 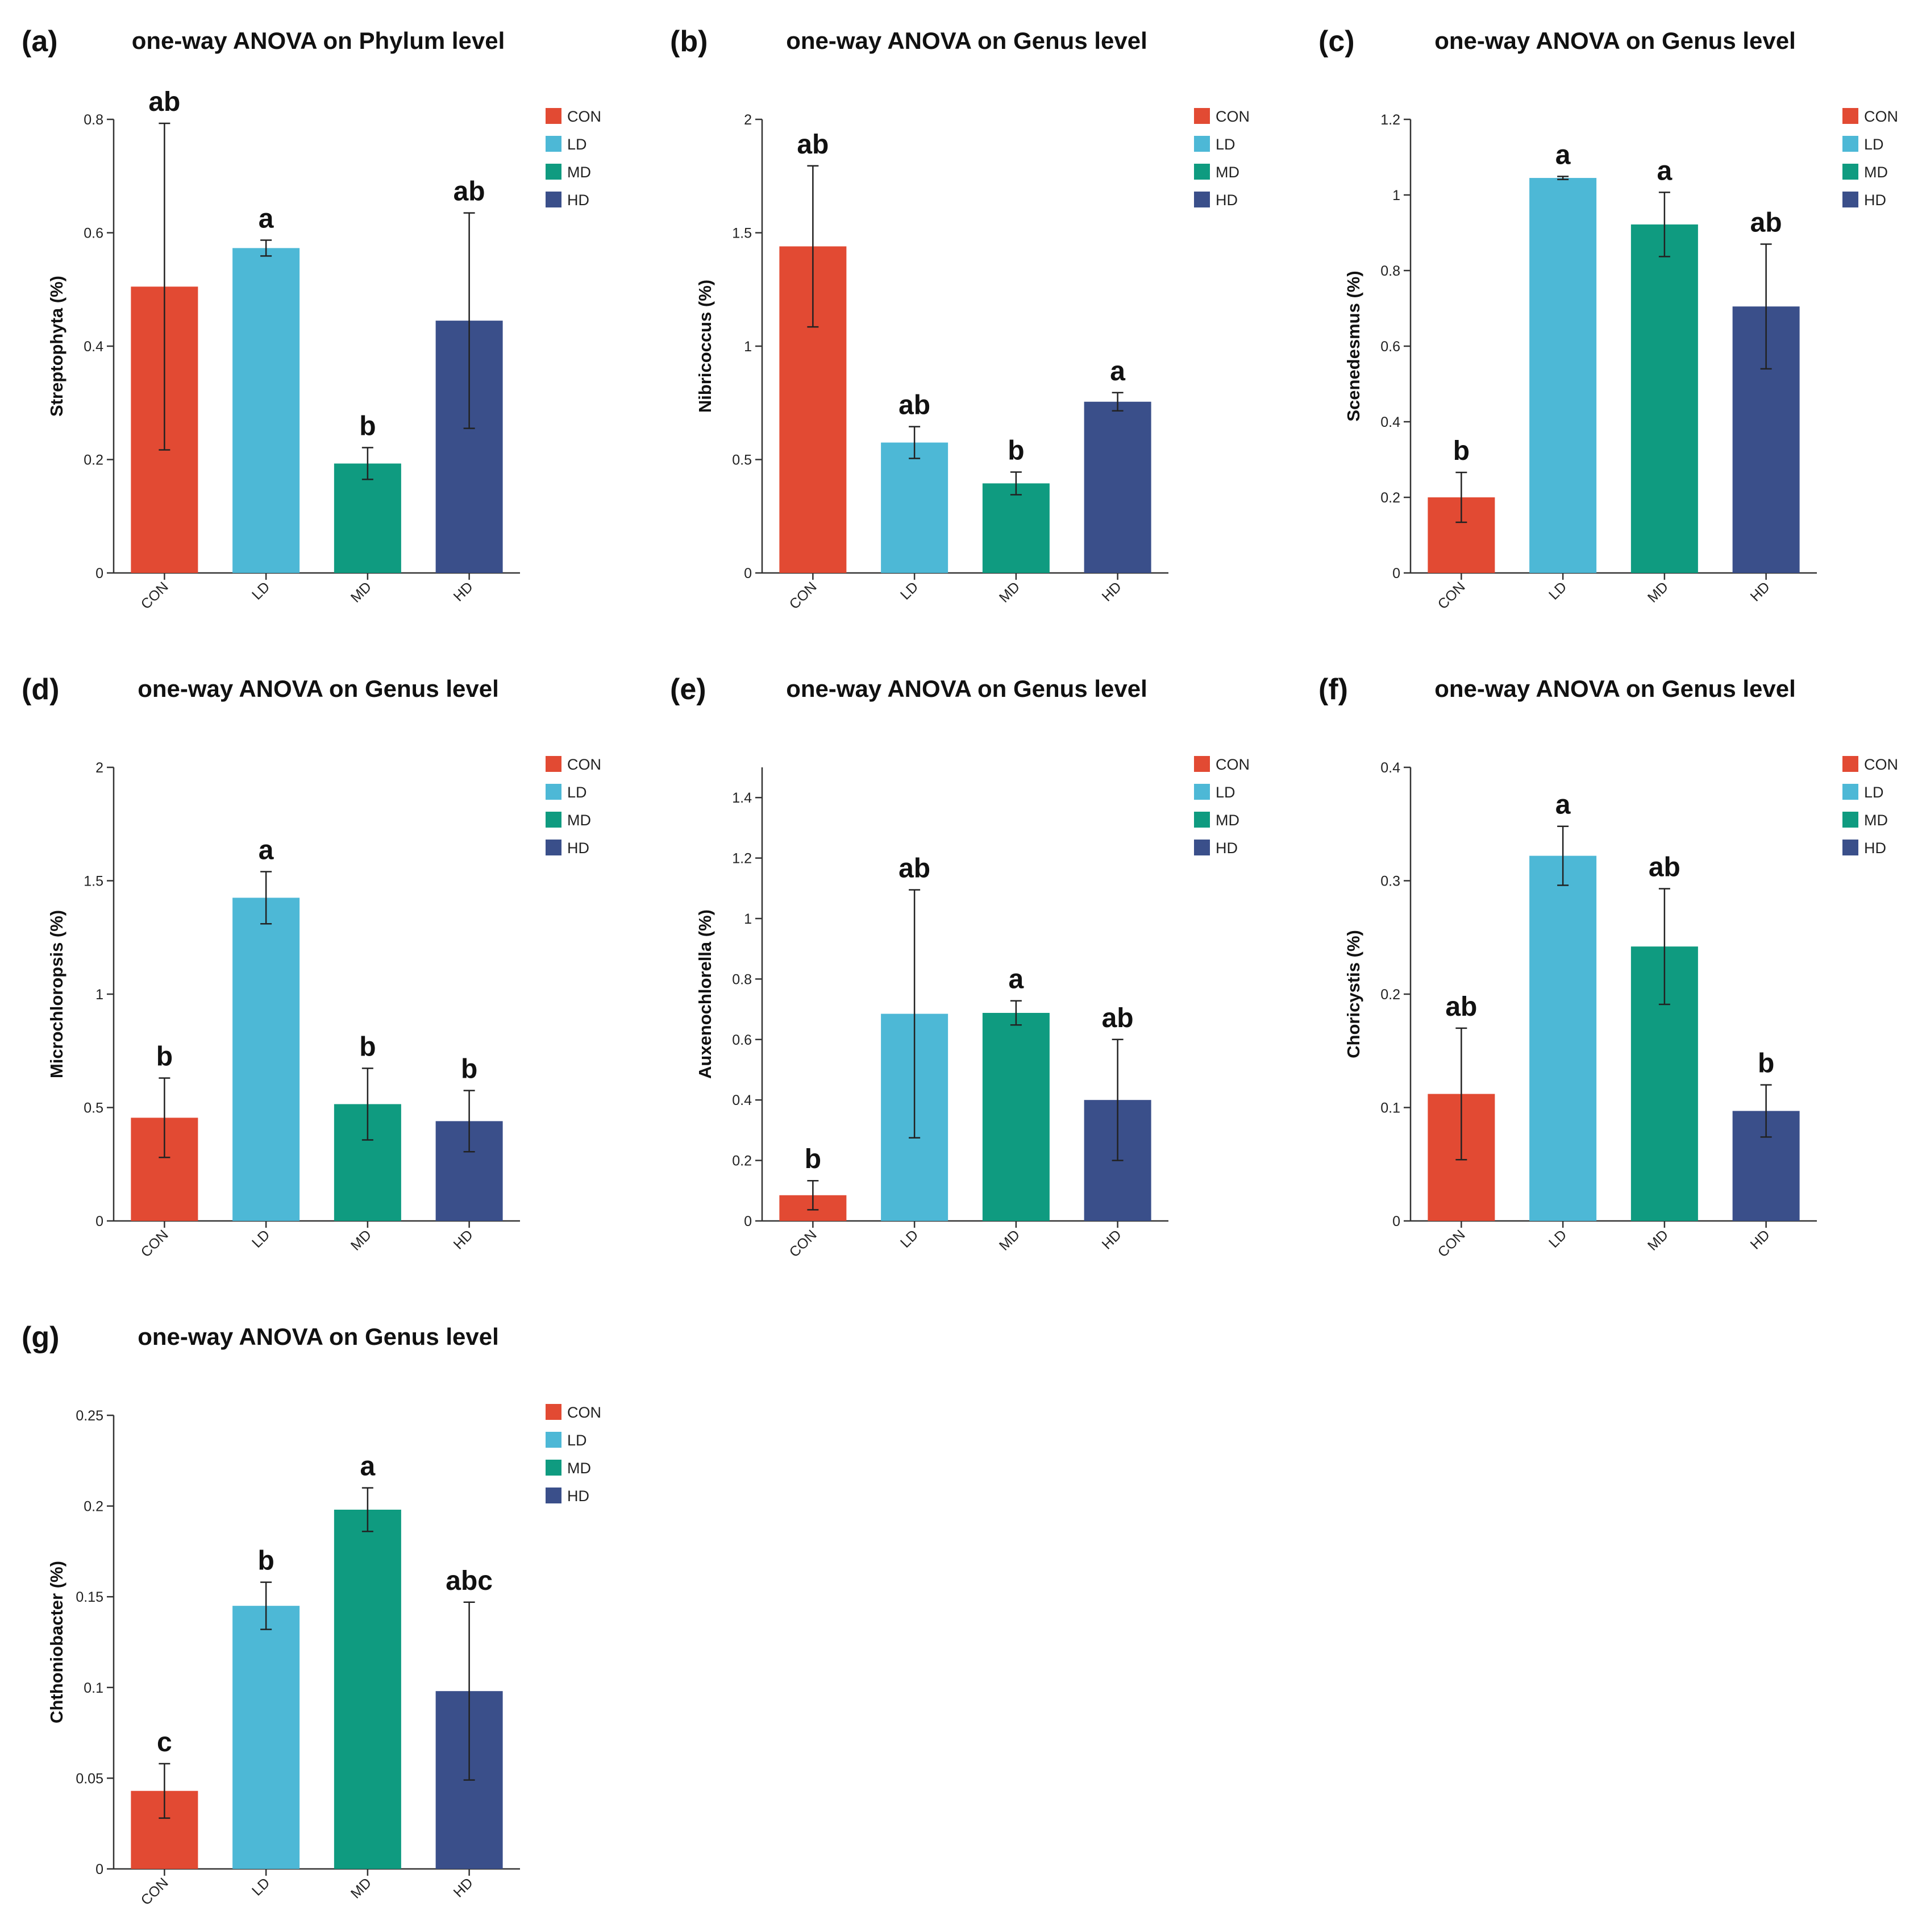 I want to click on y-tick-label: 0.25, so click(x=89, y=1416).